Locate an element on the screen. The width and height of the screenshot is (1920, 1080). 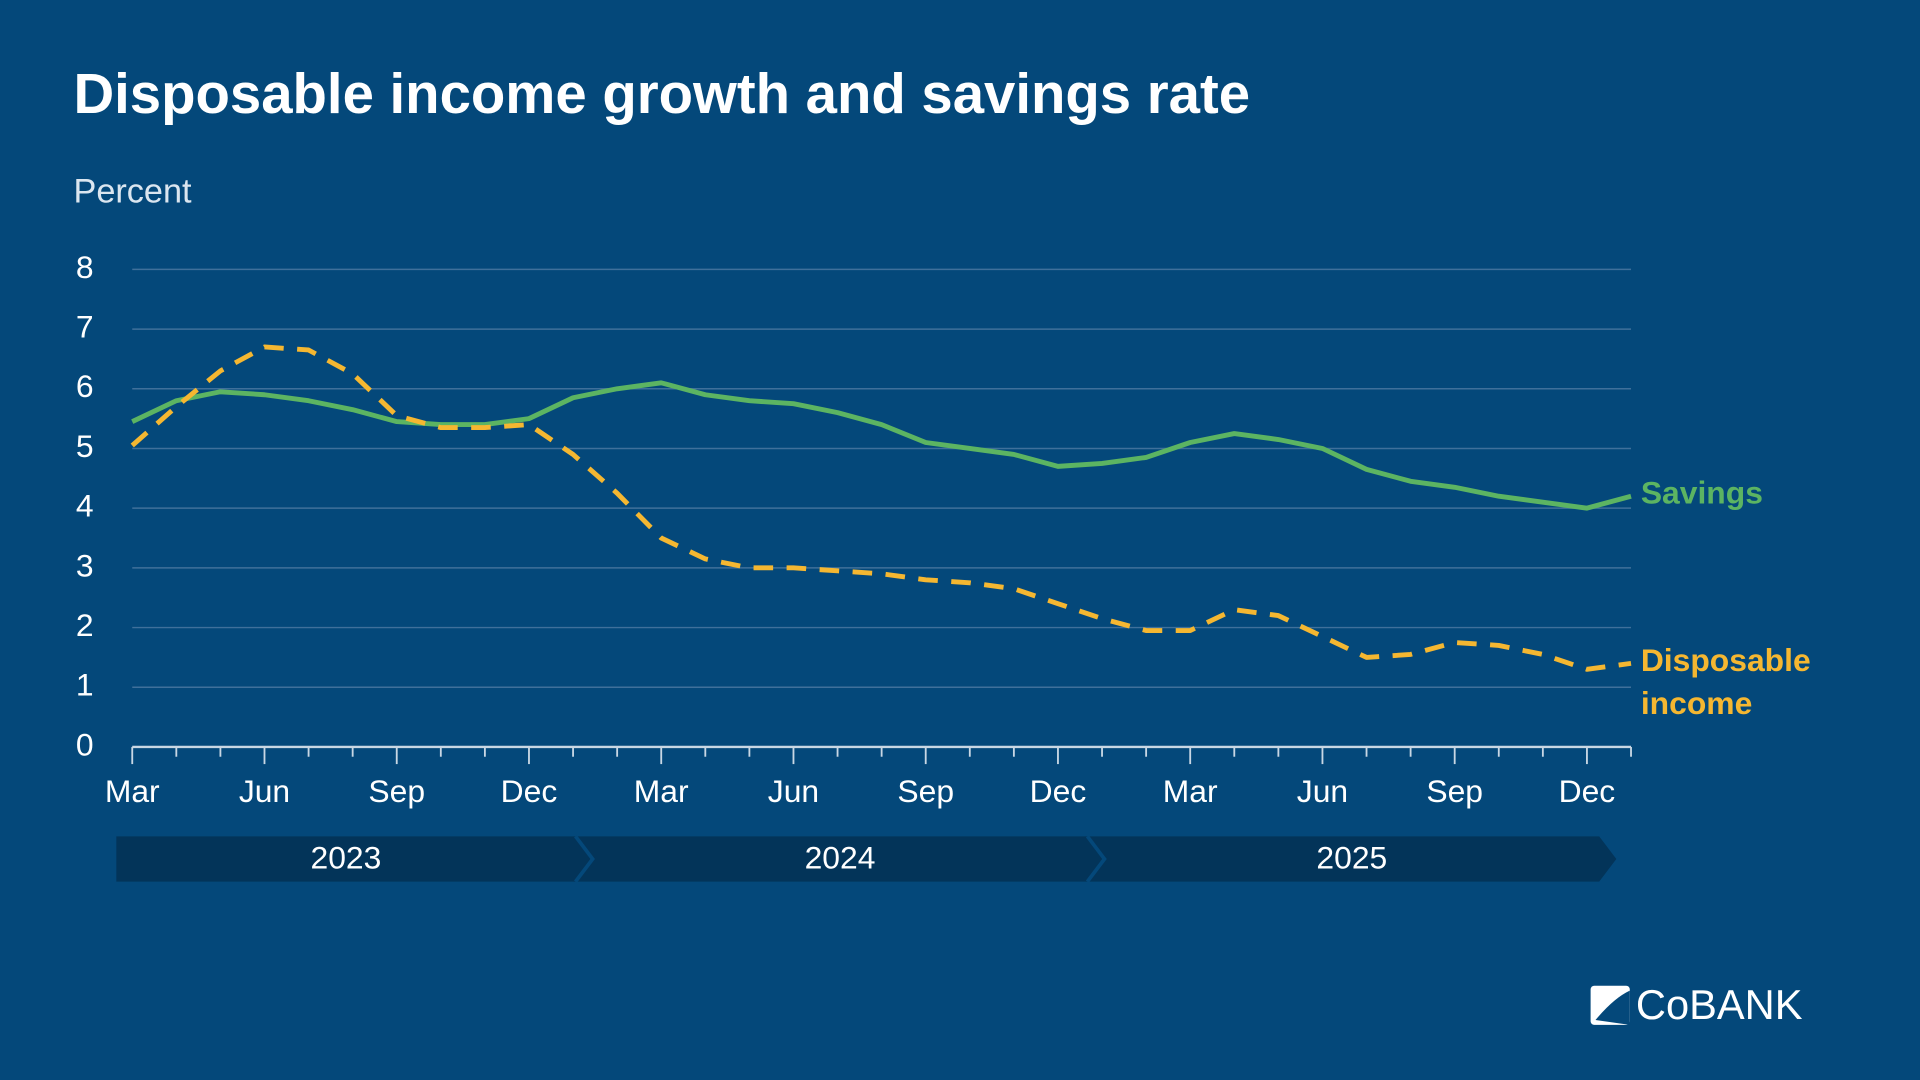
series-label: Disposable income is located at coordinates (1725, 681).